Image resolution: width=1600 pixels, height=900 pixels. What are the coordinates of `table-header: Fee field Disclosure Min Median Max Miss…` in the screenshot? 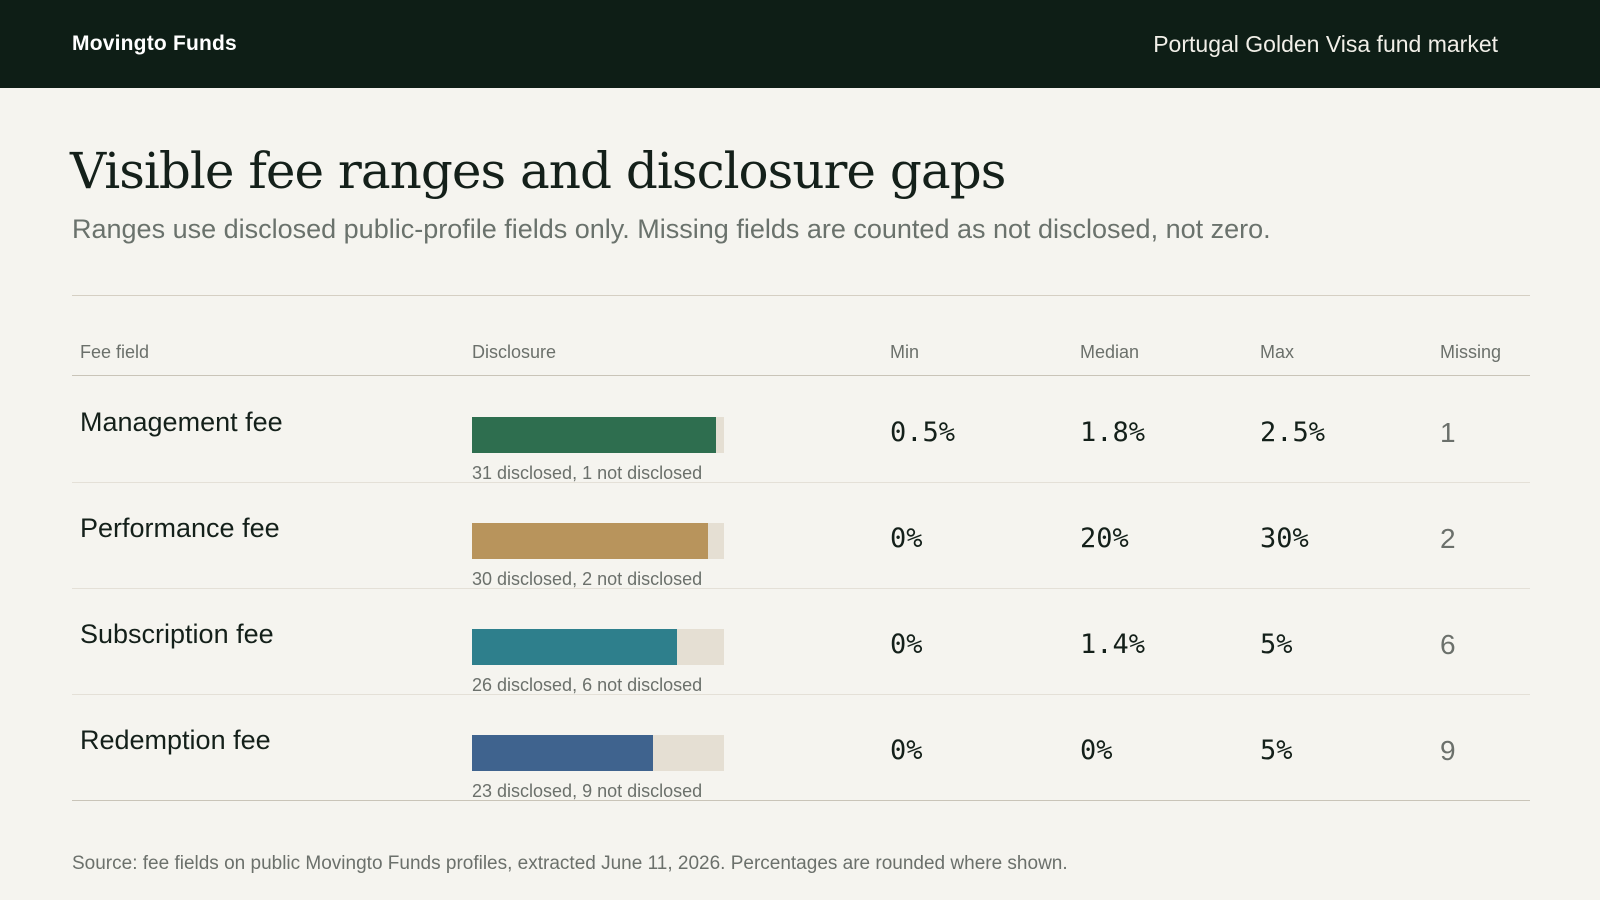 It's located at (801, 358).